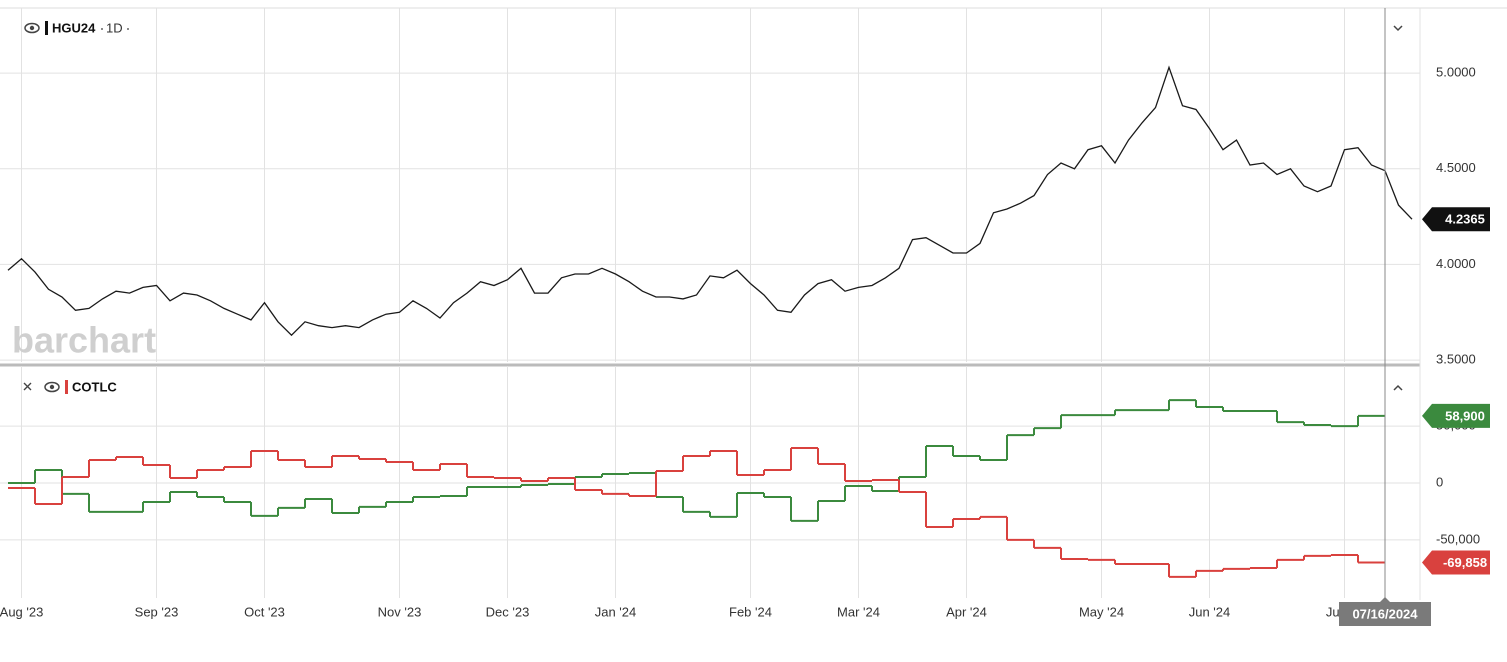 The width and height of the screenshot is (1507, 662). I want to click on cursor-badge-tip, so click(1385, 599).